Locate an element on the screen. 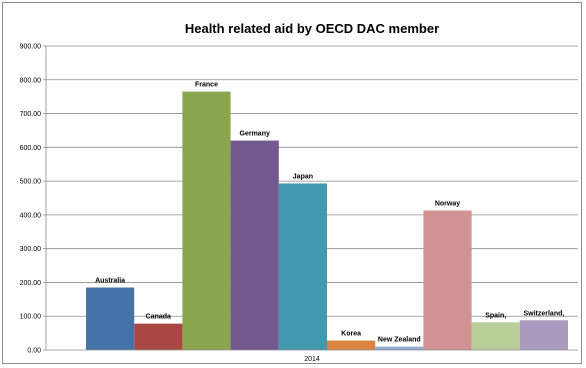  bar-canada is located at coordinates (158, 336).